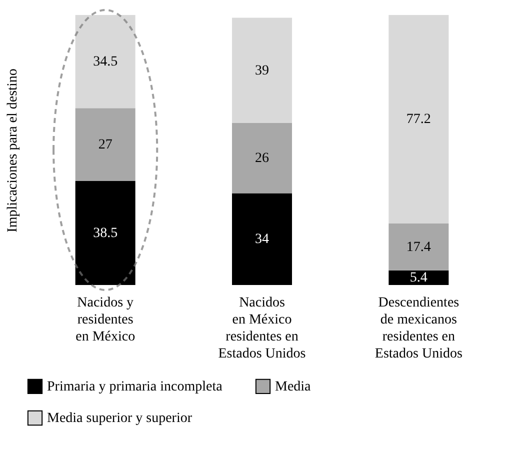  I want to click on data-label: 34.5, so click(105, 62).